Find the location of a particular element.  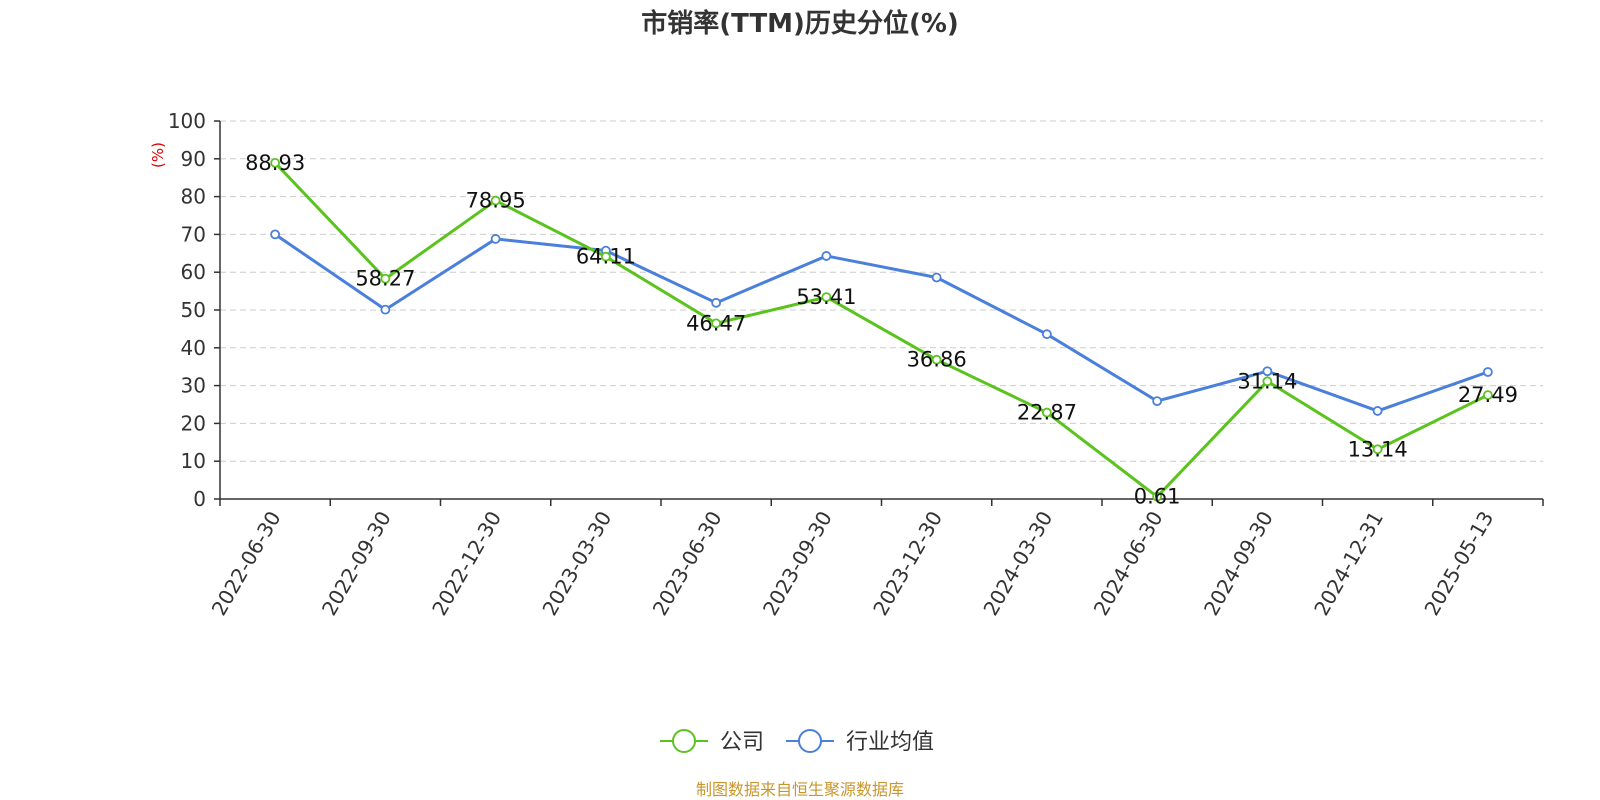

data-label-0-7: 22.87 is located at coordinates (1047, 413).